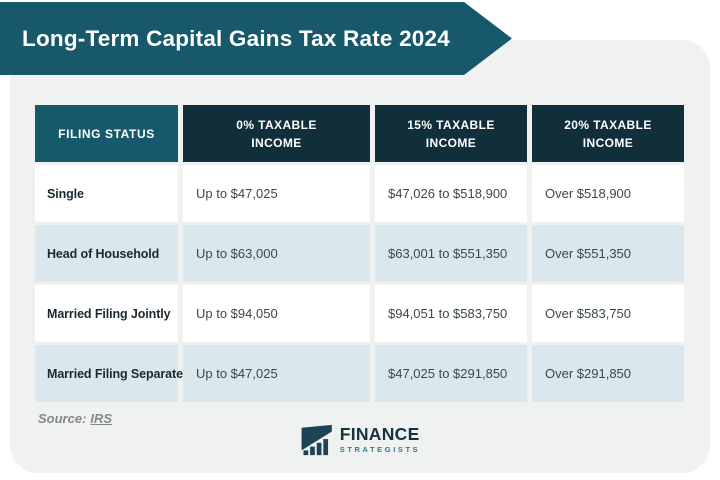 Image resolution: width=720 pixels, height=480 pixels. What do you see at coordinates (106, 313) in the screenshot?
I see `row-label-married-filing-jointly: Married Filing Jointly` at bounding box center [106, 313].